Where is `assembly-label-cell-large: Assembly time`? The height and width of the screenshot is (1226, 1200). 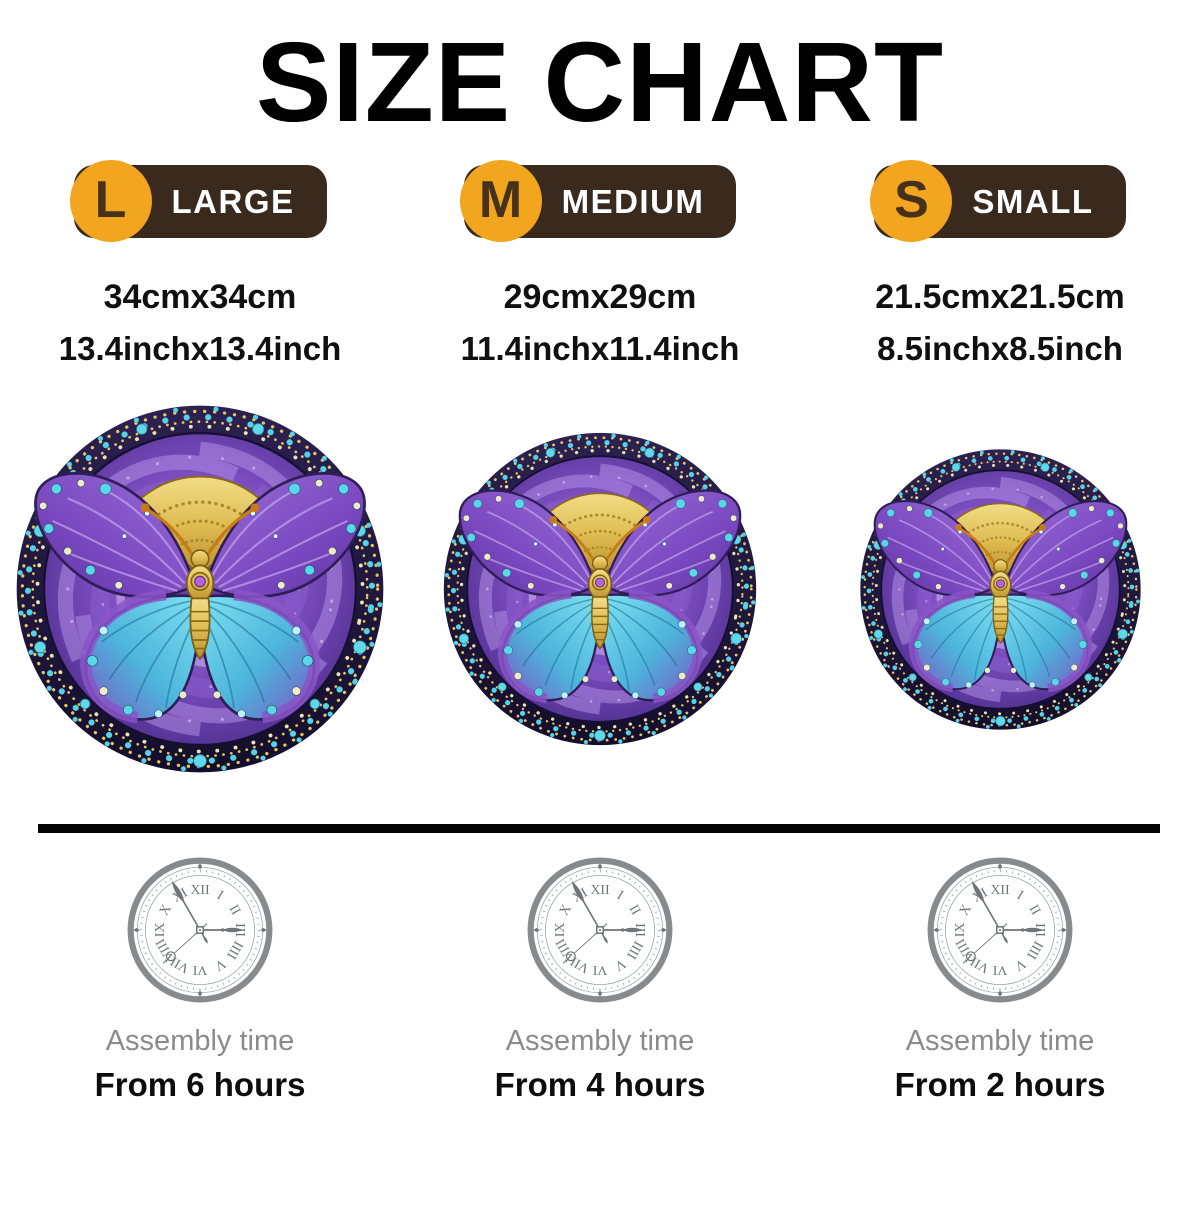
assembly-label-cell-large: Assembly time is located at coordinates (200, 1041).